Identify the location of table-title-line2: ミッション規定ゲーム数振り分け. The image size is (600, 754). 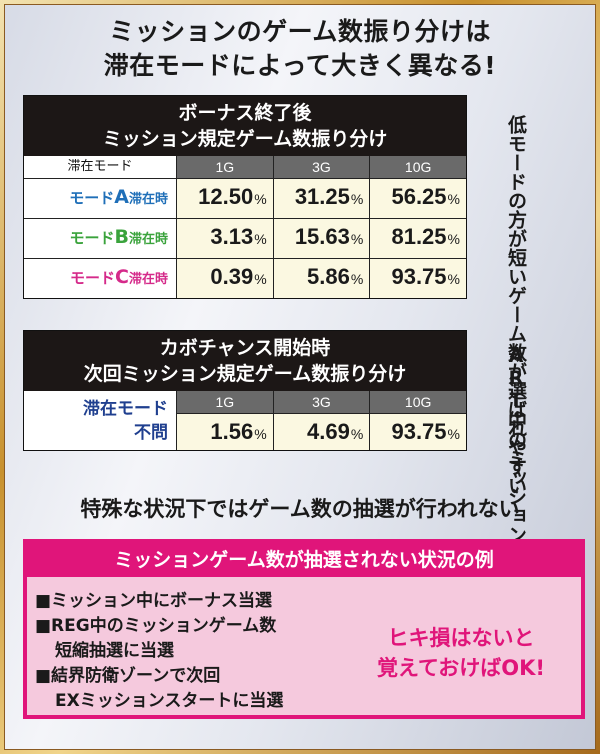
(245, 139).